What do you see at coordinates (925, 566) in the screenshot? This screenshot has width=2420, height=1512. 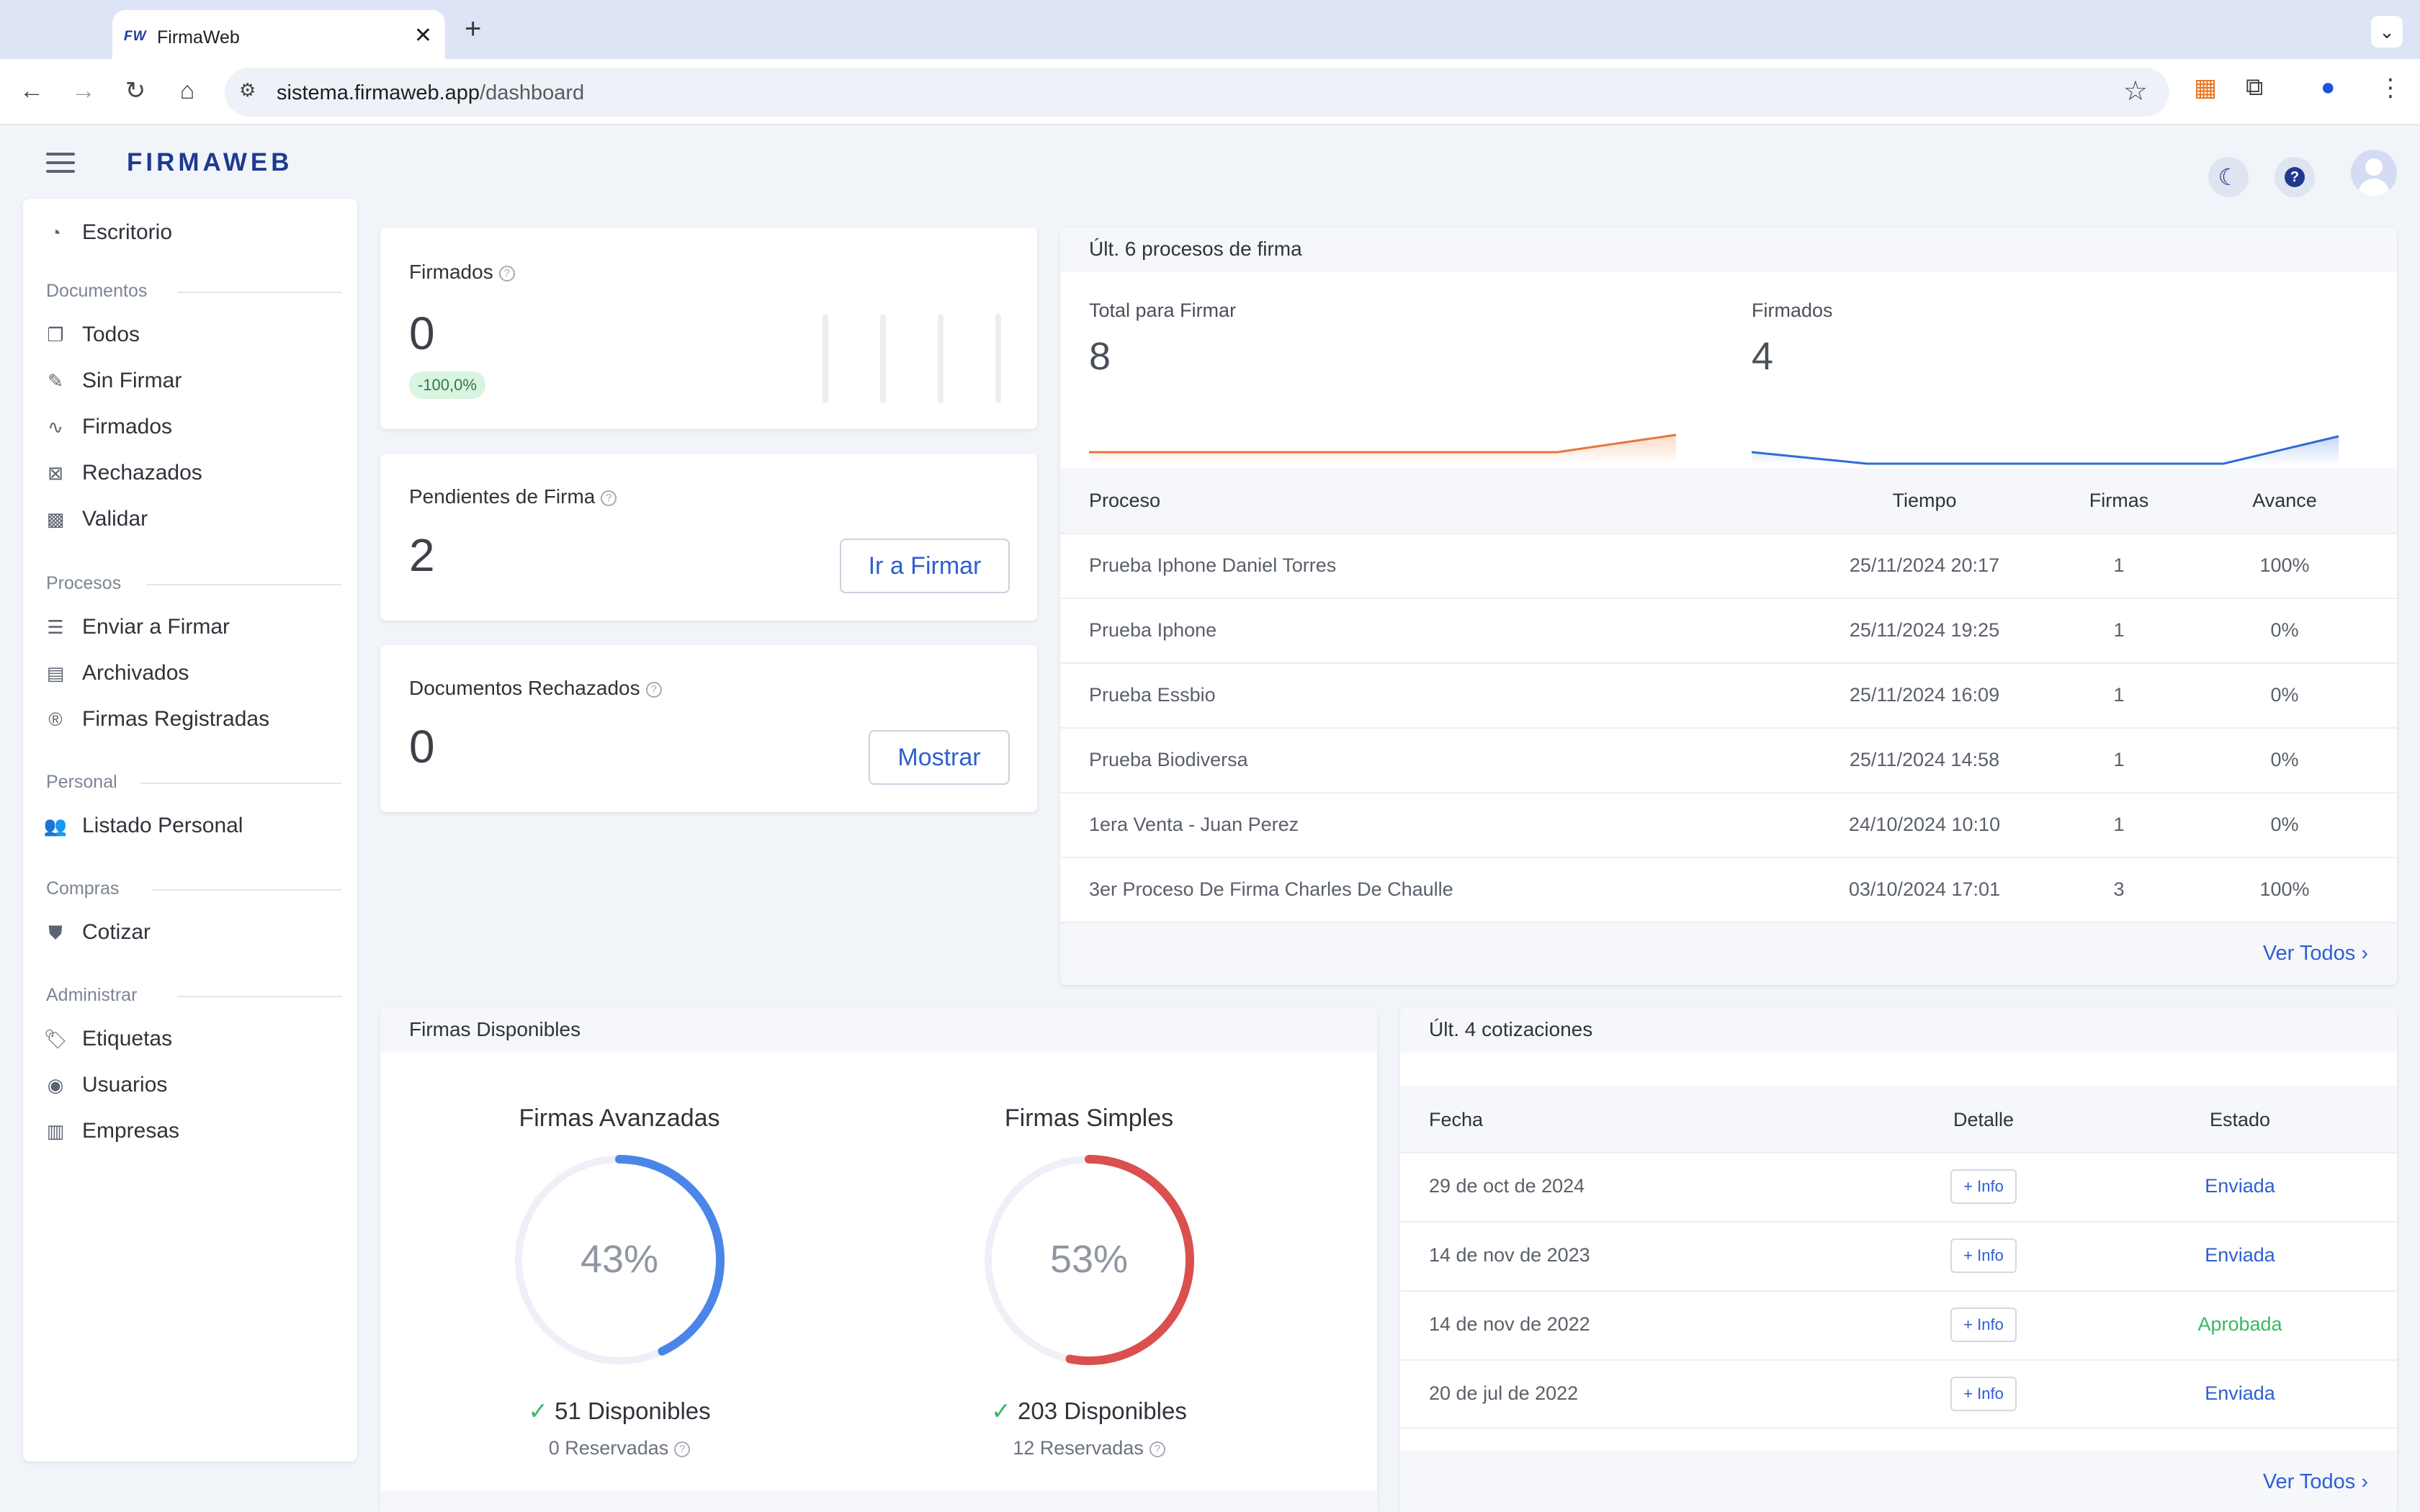 I see `ir-a-firmar-button: Ir a Firmar` at bounding box center [925, 566].